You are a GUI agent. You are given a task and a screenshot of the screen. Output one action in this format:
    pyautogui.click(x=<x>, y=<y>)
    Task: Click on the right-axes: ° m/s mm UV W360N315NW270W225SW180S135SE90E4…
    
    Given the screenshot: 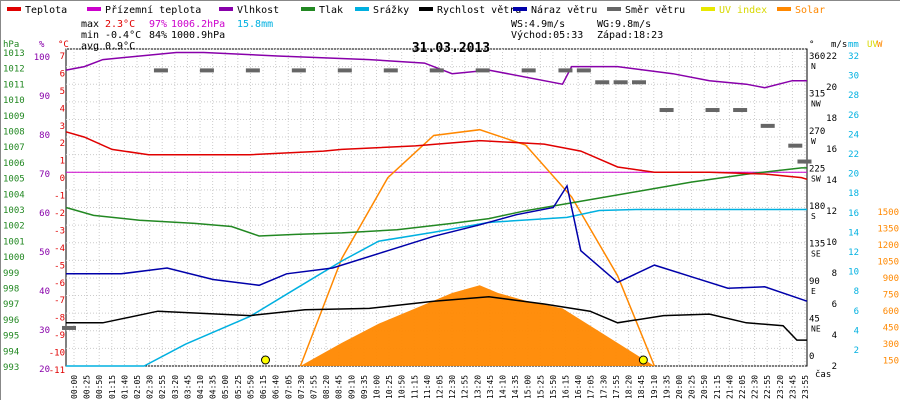 What is the action you would take?
    pyautogui.click(x=854, y=206)
    